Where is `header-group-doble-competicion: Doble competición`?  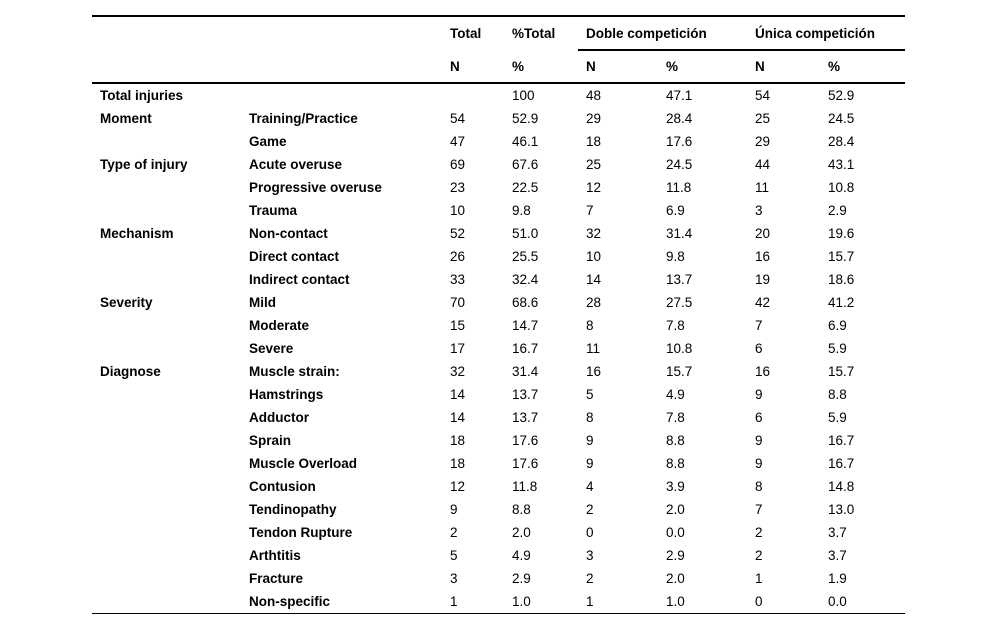
header-group-doble-competicion: Doble competición is located at coordinates (663, 33).